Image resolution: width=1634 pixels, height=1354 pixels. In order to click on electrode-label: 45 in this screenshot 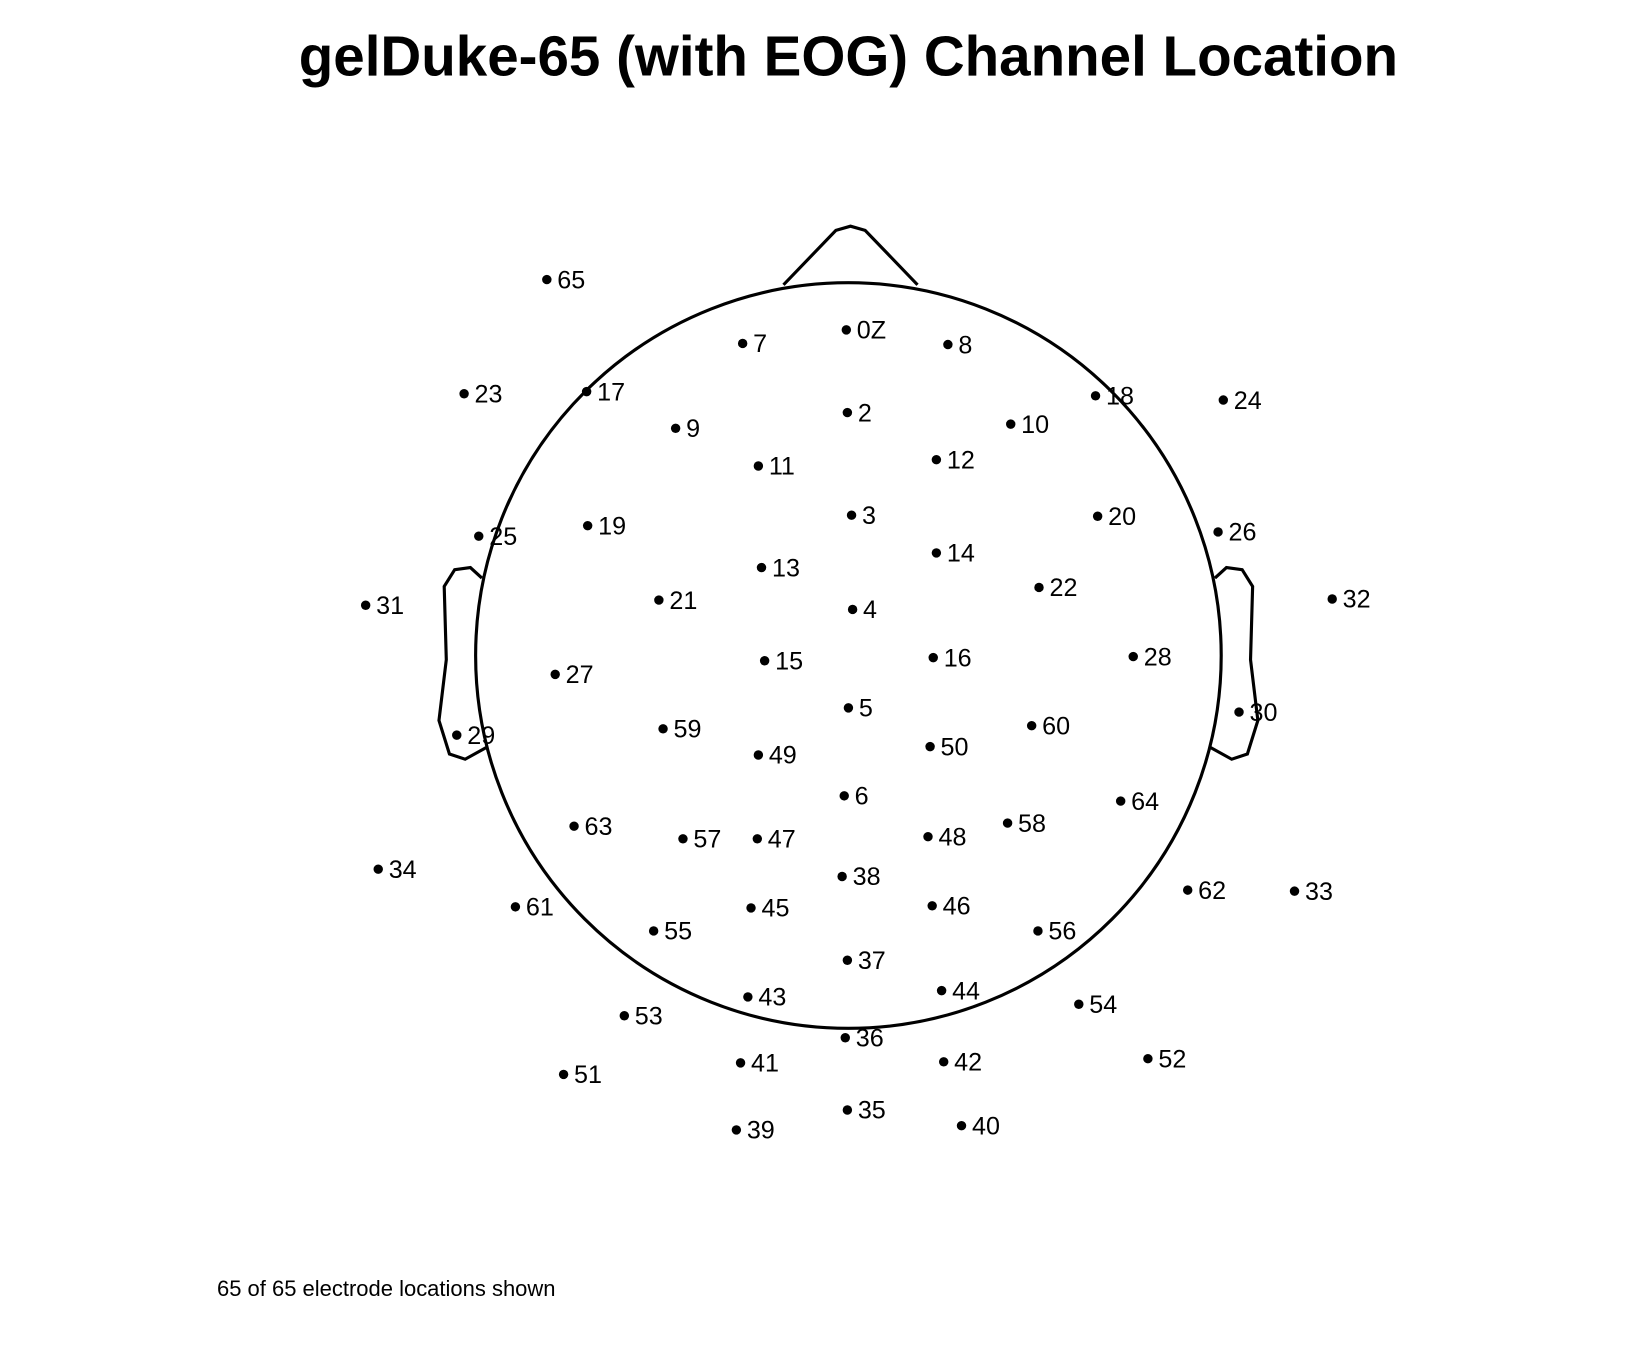, I will do `click(775, 909)`.